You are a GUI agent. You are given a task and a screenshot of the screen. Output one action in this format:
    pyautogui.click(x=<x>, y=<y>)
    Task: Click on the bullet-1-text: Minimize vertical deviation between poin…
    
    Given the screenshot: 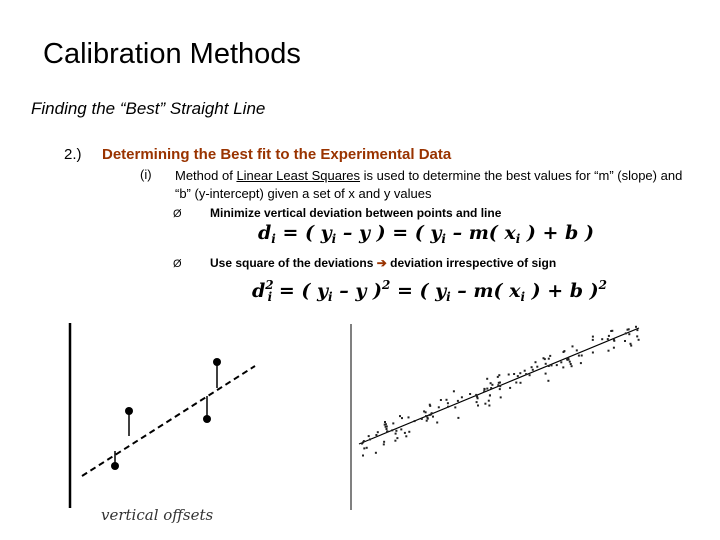 What is the action you would take?
    pyautogui.click(x=356, y=213)
    